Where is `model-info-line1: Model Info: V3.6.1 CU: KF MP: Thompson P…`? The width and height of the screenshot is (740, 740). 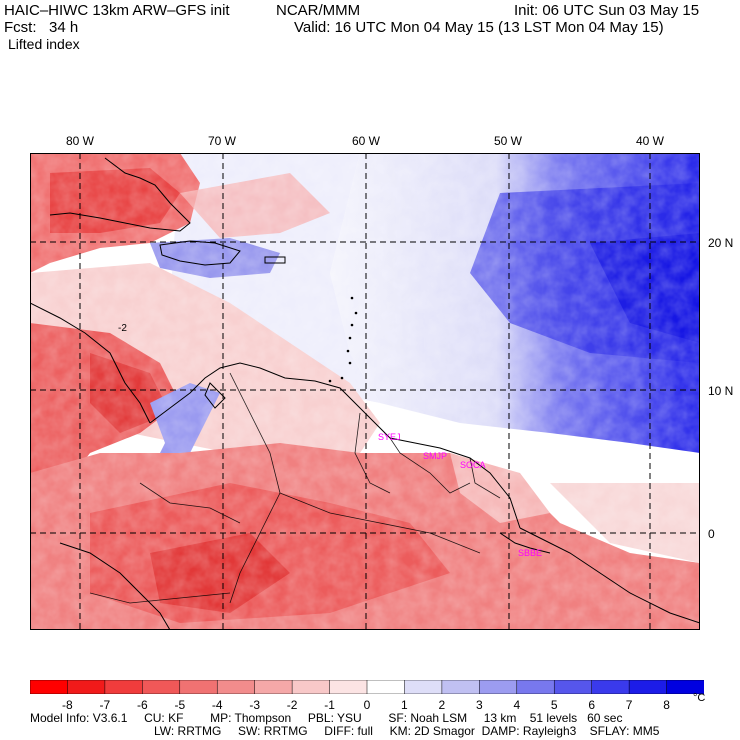 model-info-line1: Model Info: V3.6.1 CU: KF MP: Thompson P… is located at coordinates (326, 718).